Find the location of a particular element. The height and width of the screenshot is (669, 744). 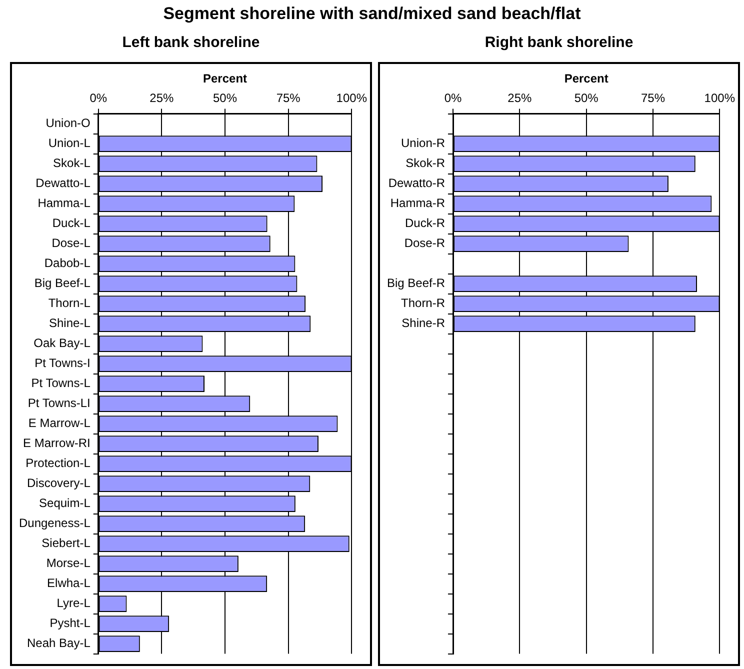

y-tick-label: Elwha-L is located at coordinates (69, 583).